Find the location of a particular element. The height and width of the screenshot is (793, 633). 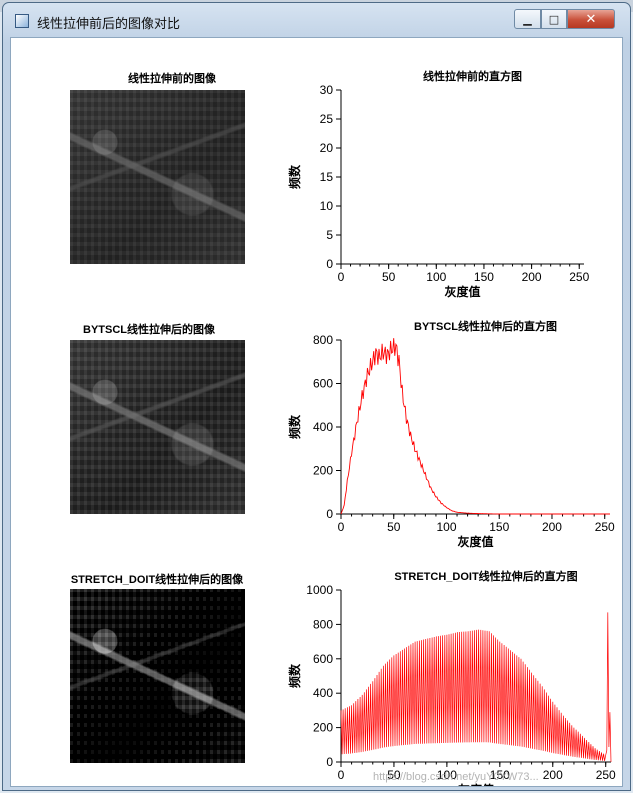

original-satellite-image is located at coordinates (157, 177).